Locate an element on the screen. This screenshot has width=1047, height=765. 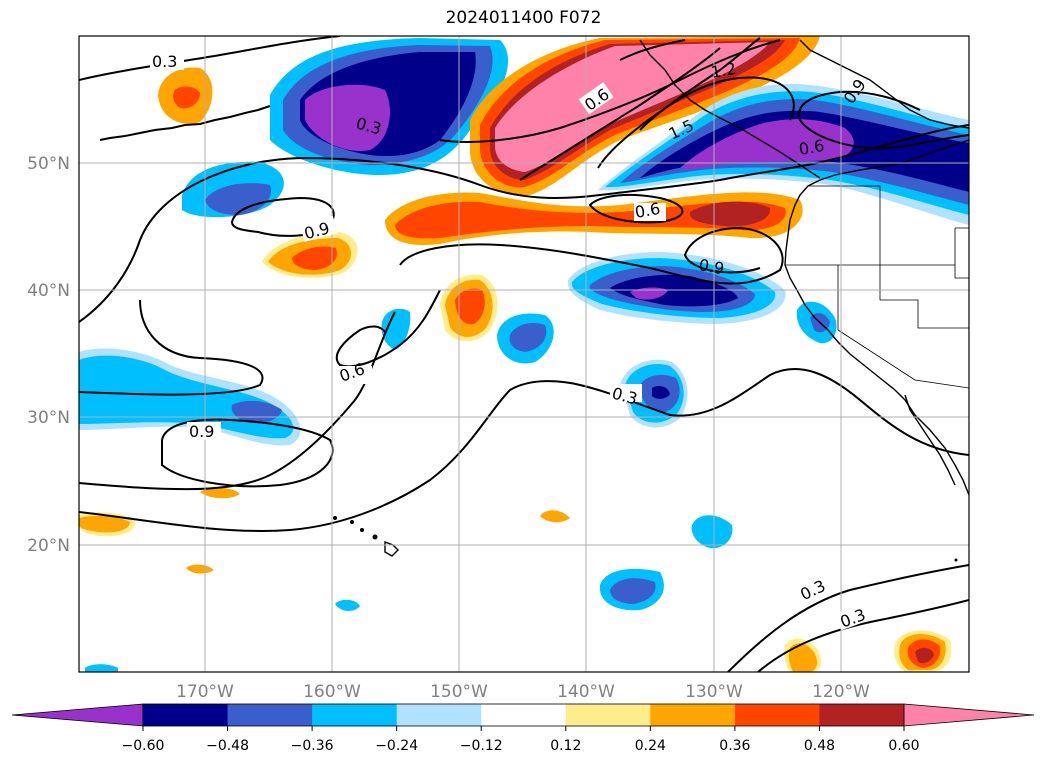
lon-label: 140°W is located at coordinates (586, 692).